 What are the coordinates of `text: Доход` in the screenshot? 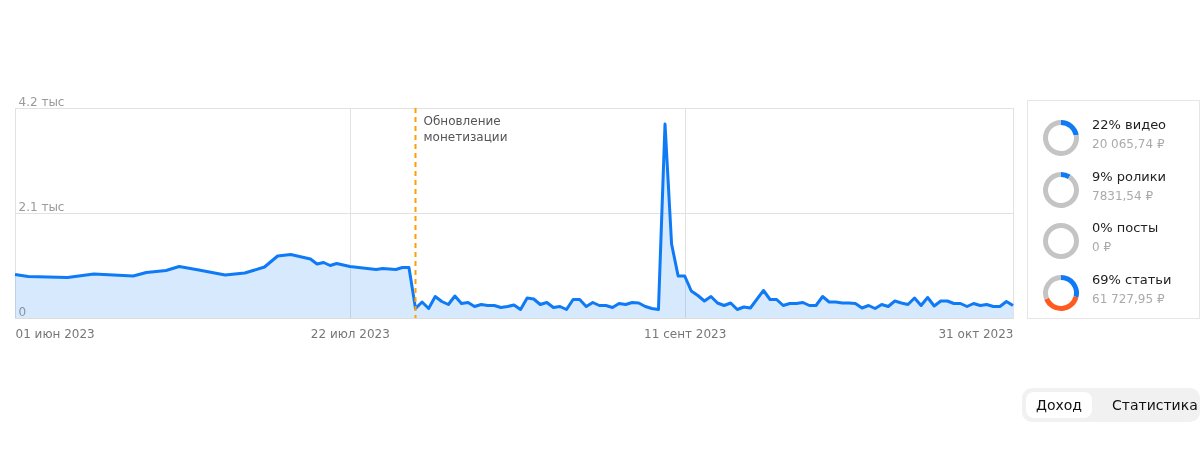 It's located at (1059, 405).